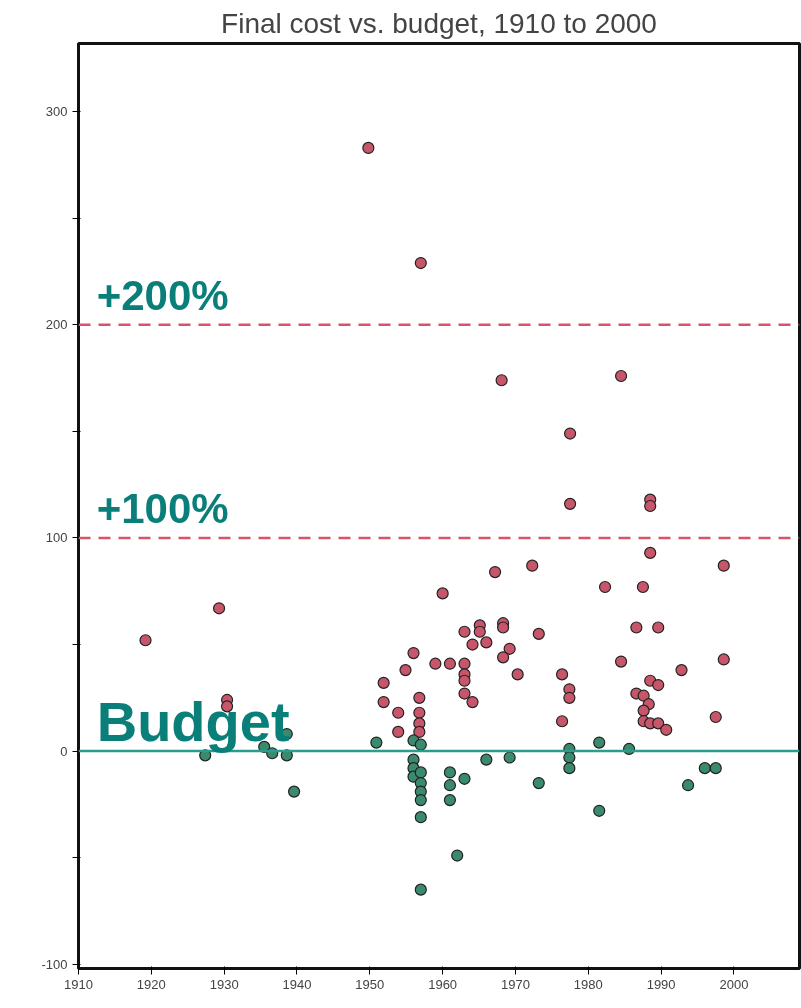  I want to click on x-tick-label: 1910, so click(78, 984).